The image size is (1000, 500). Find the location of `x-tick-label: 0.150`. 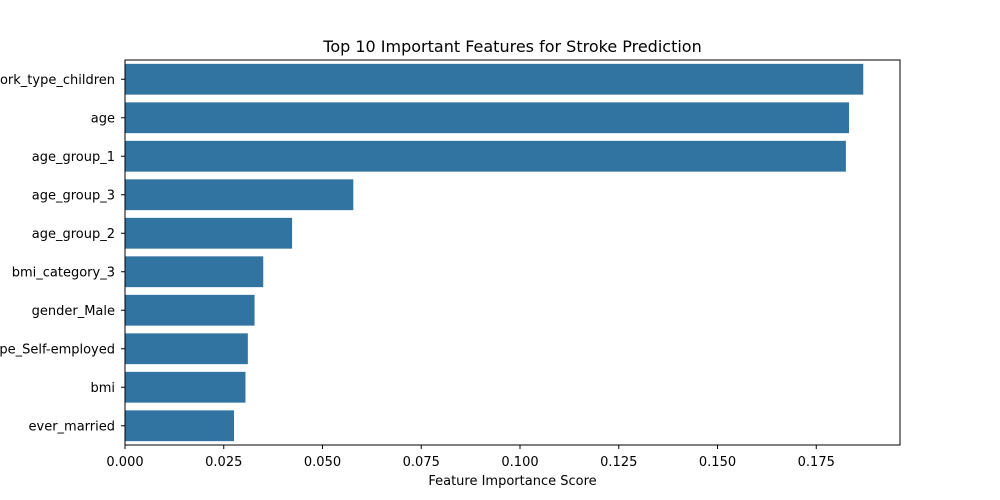

x-tick-label: 0.150 is located at coordinates (717, 462).